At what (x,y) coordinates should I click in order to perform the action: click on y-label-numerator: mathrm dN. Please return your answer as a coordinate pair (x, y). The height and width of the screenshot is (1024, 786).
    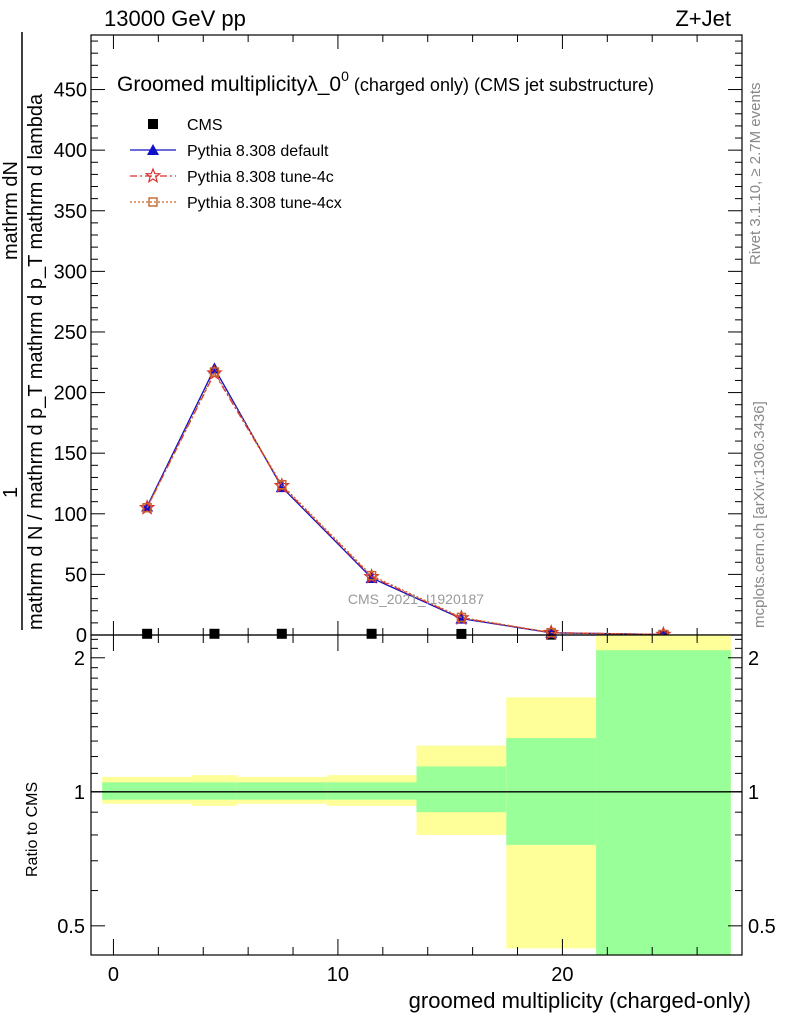
    Looking at the image, I should click on (11, 210).